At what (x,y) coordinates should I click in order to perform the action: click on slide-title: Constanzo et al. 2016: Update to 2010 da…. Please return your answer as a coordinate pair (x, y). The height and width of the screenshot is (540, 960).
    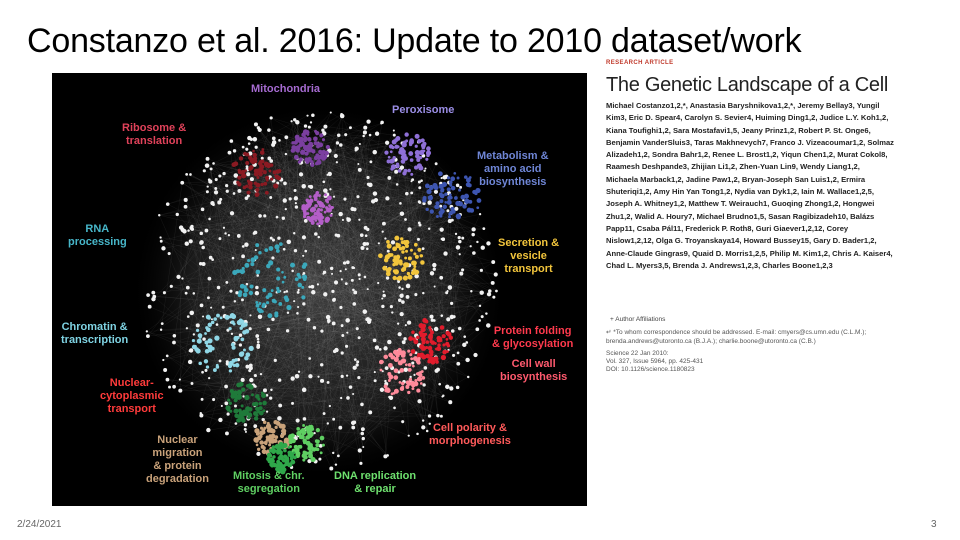
    Looking at the image, I should click on (414, 41).